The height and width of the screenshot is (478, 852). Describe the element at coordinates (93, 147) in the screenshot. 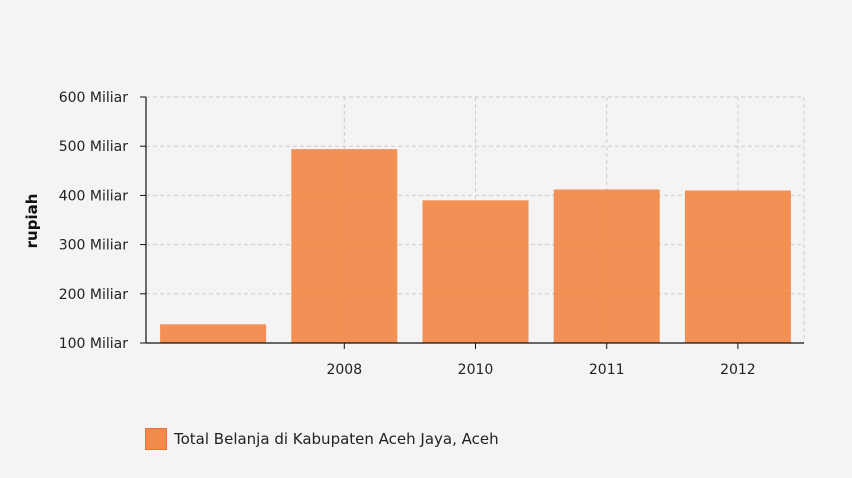

I see `y-tick-label: 500 Miliar` at that location.